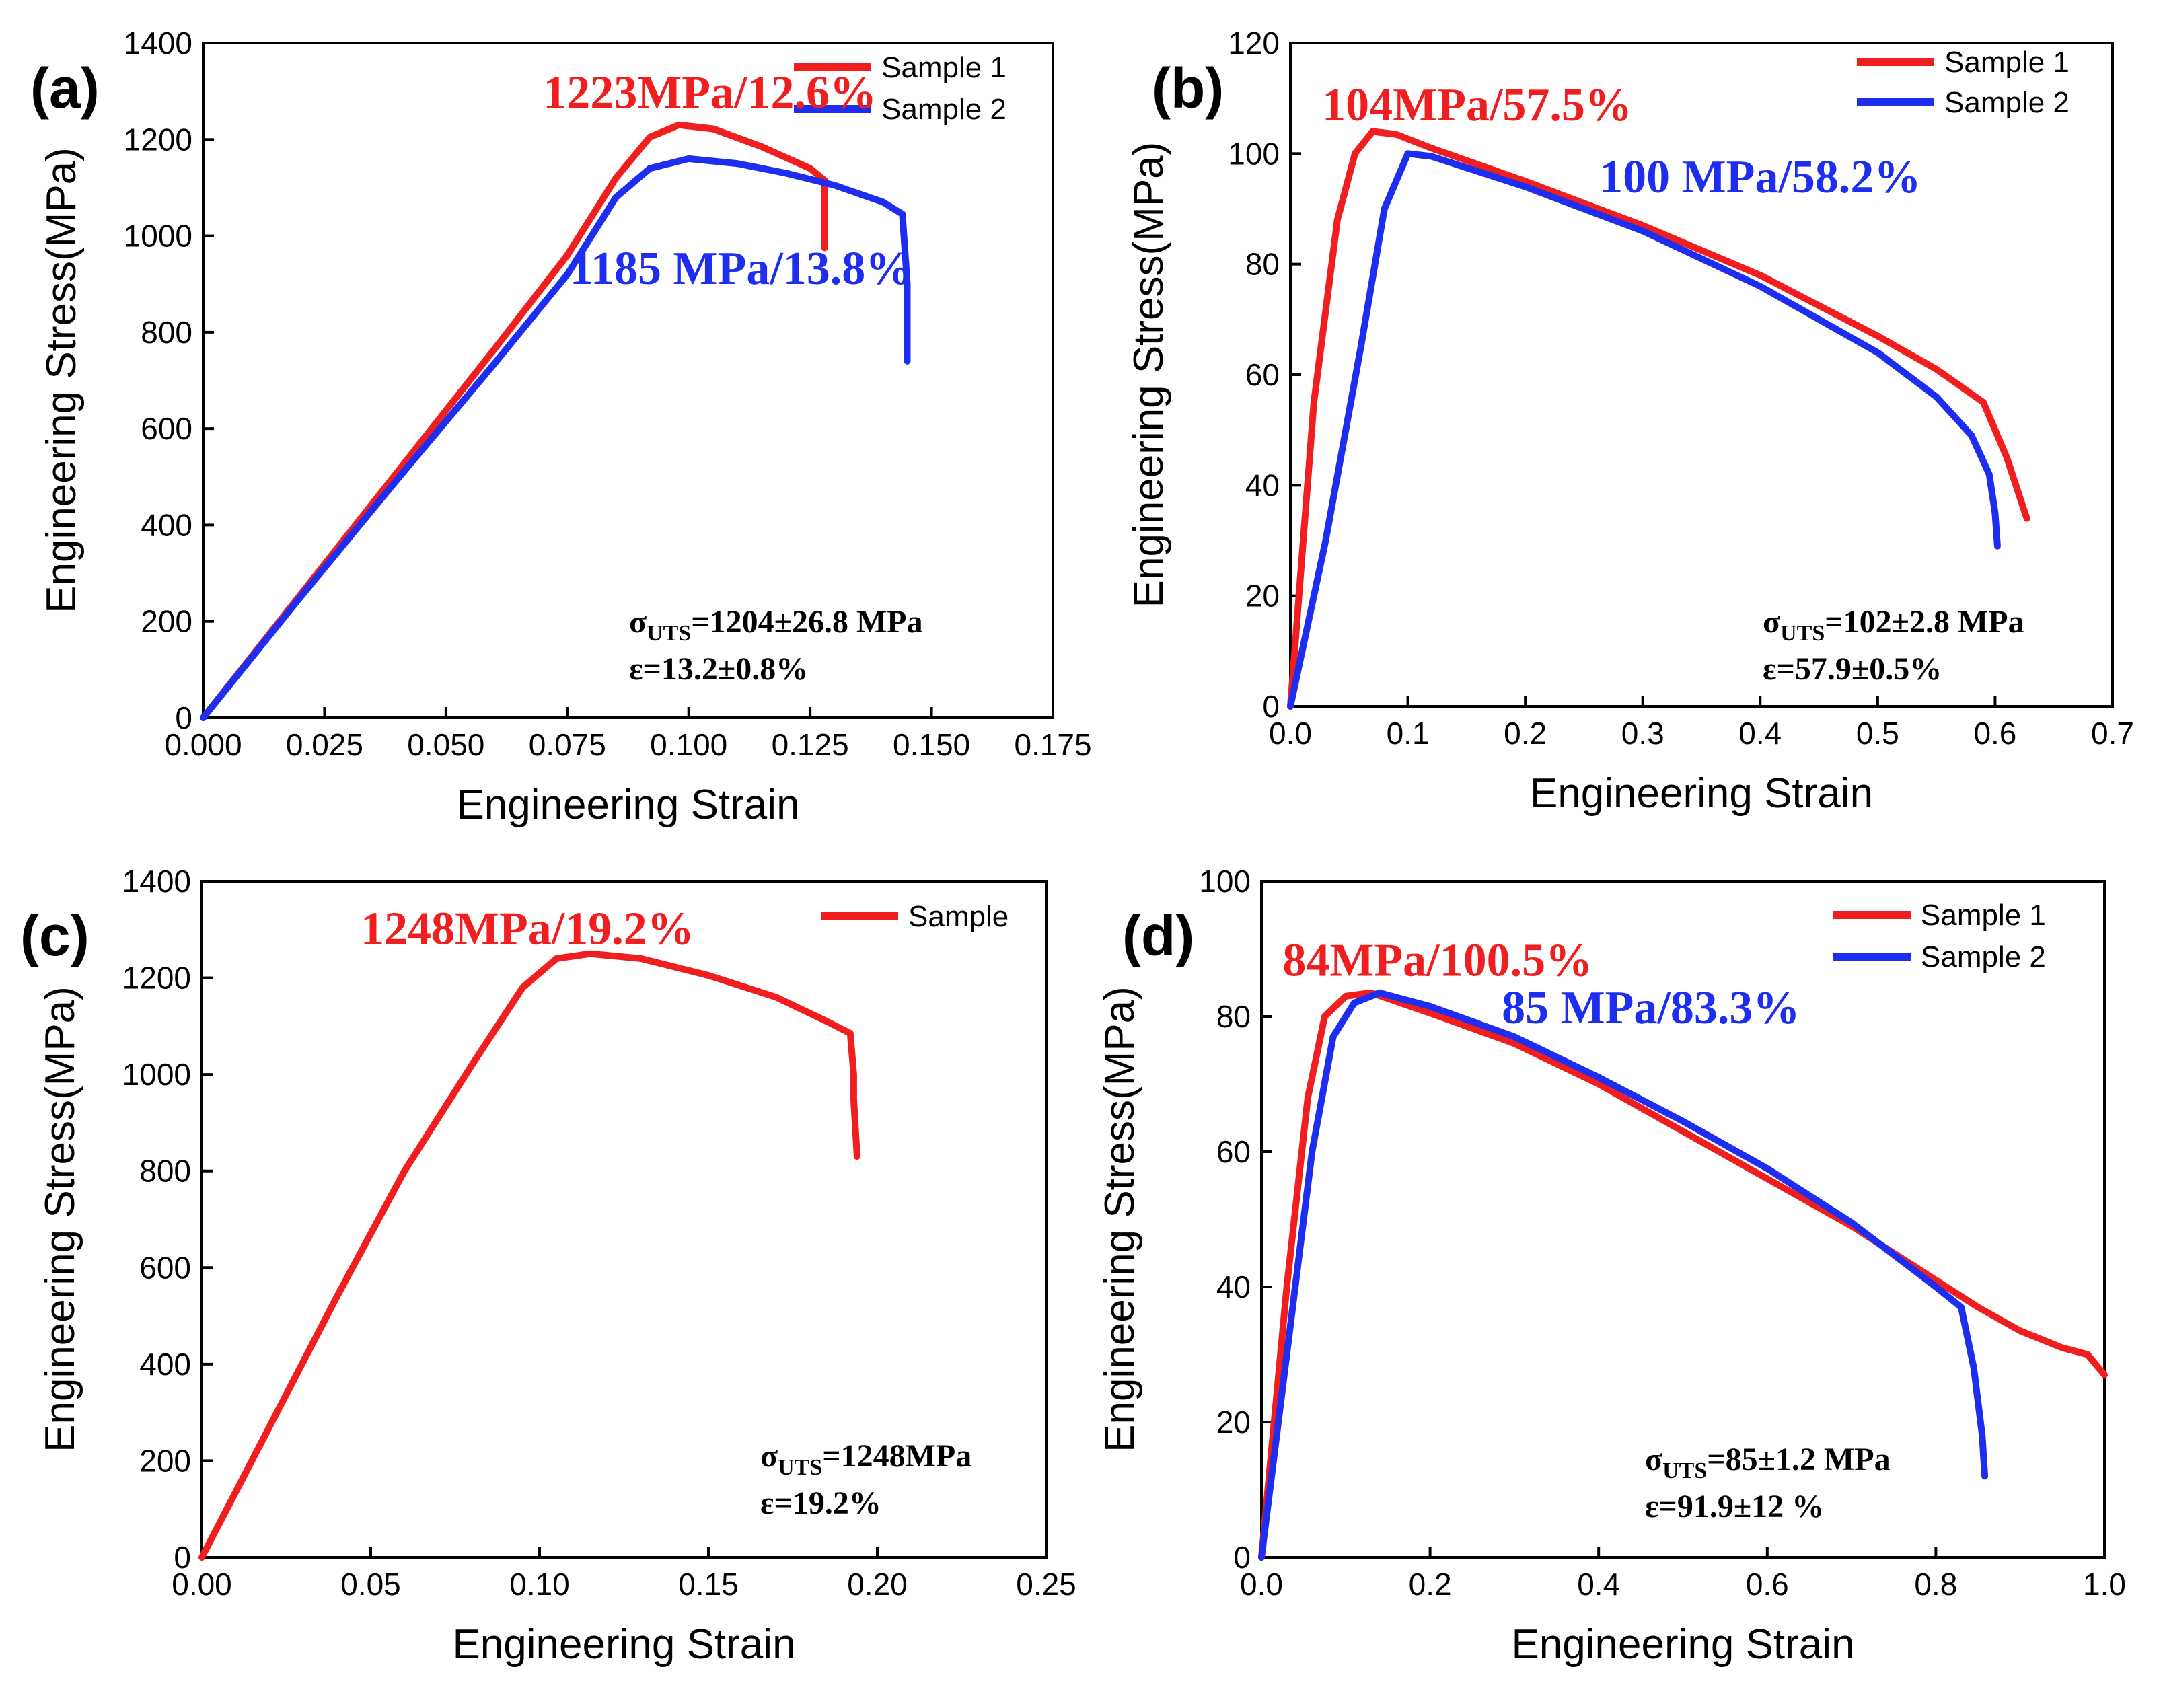  I want to click on uts-value: =85±1.2 MPa, so click(1798, 1459).